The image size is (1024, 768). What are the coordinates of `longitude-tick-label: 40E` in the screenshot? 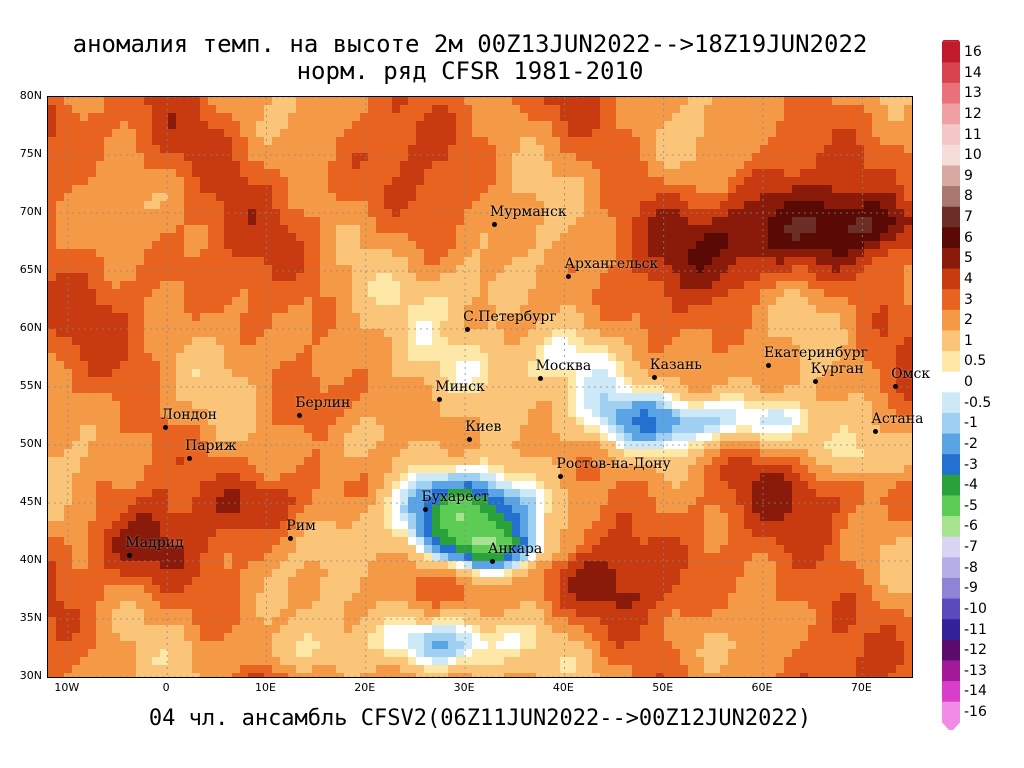 It's located at (563, 687).